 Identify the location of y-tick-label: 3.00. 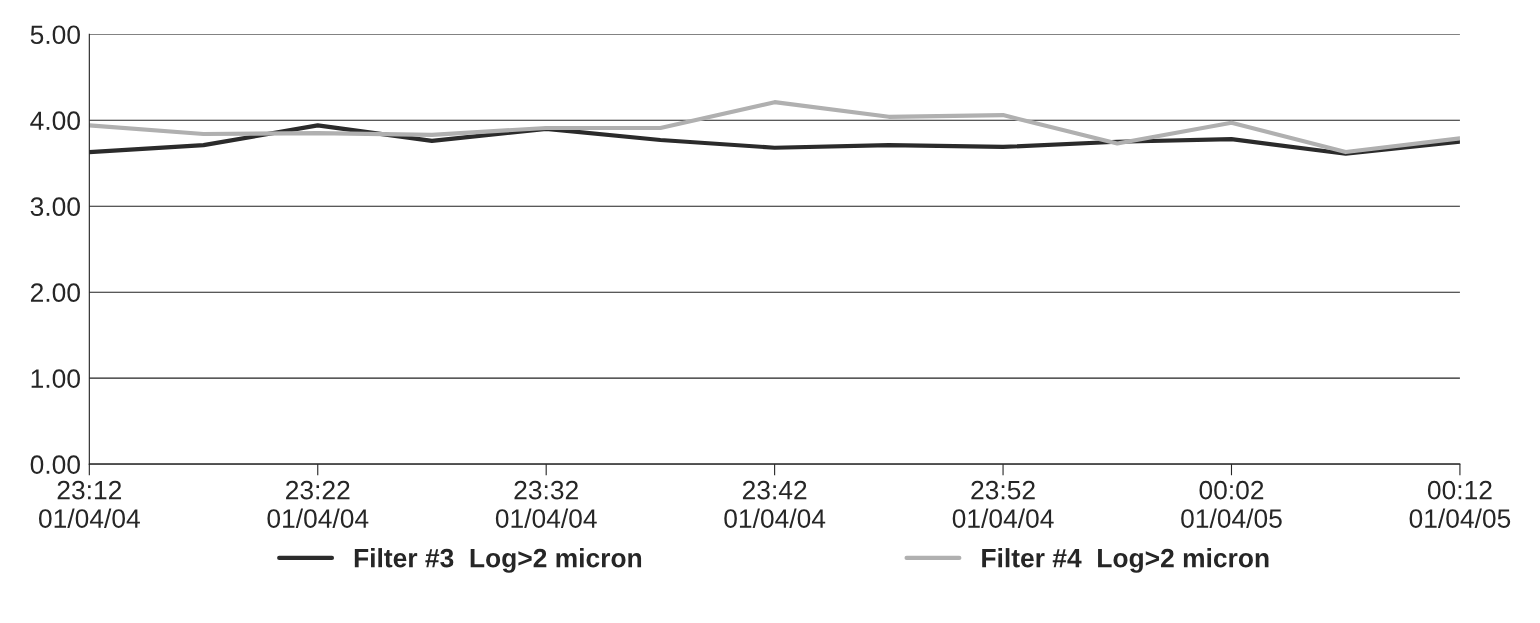
(55, 207).